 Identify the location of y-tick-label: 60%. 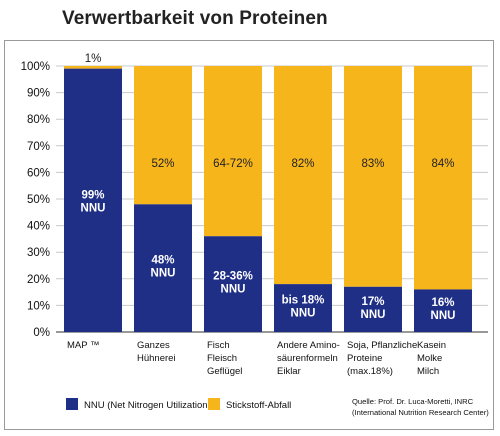
(38, 173).